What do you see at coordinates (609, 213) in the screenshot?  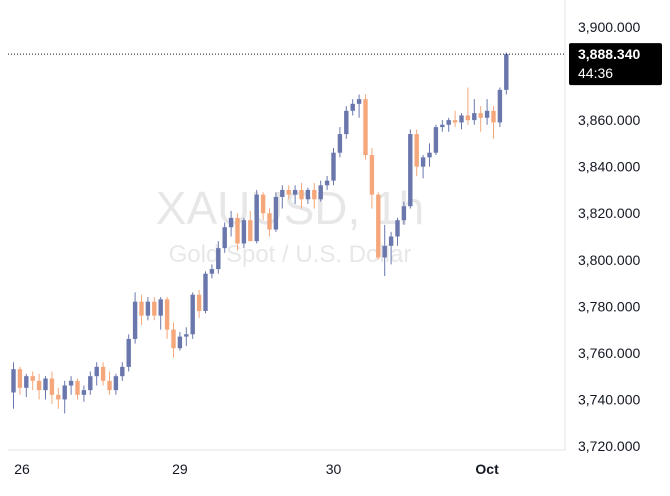 I see `y-tick-label: 3,820.000` at bounding box center [609, 213].